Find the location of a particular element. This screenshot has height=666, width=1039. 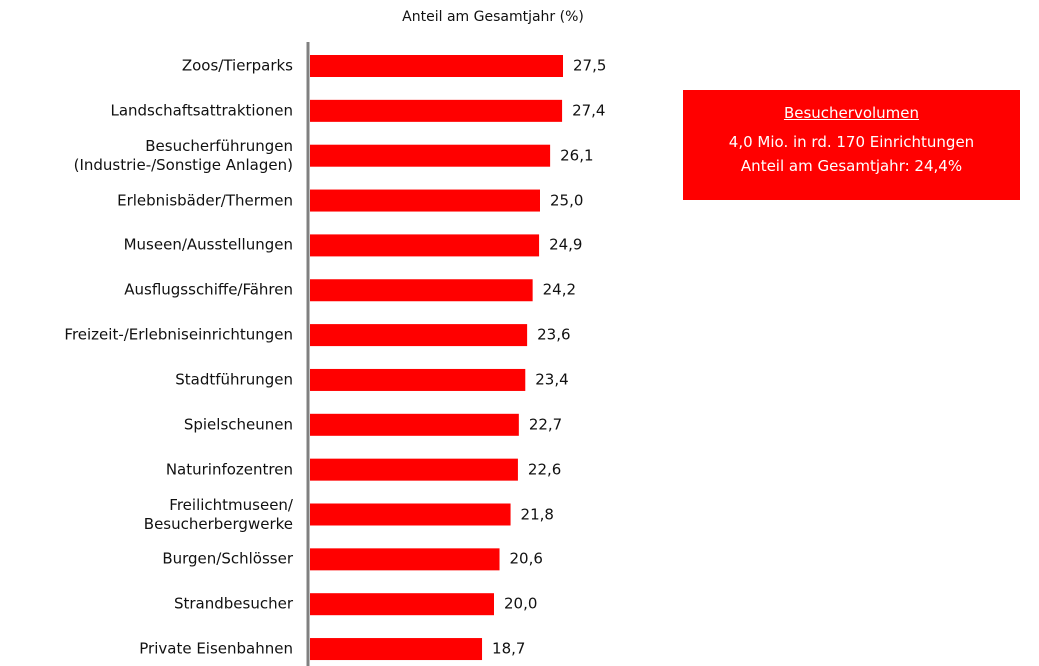

category-label: Museen/Ausstellungen is located at coordinates (208, 244).